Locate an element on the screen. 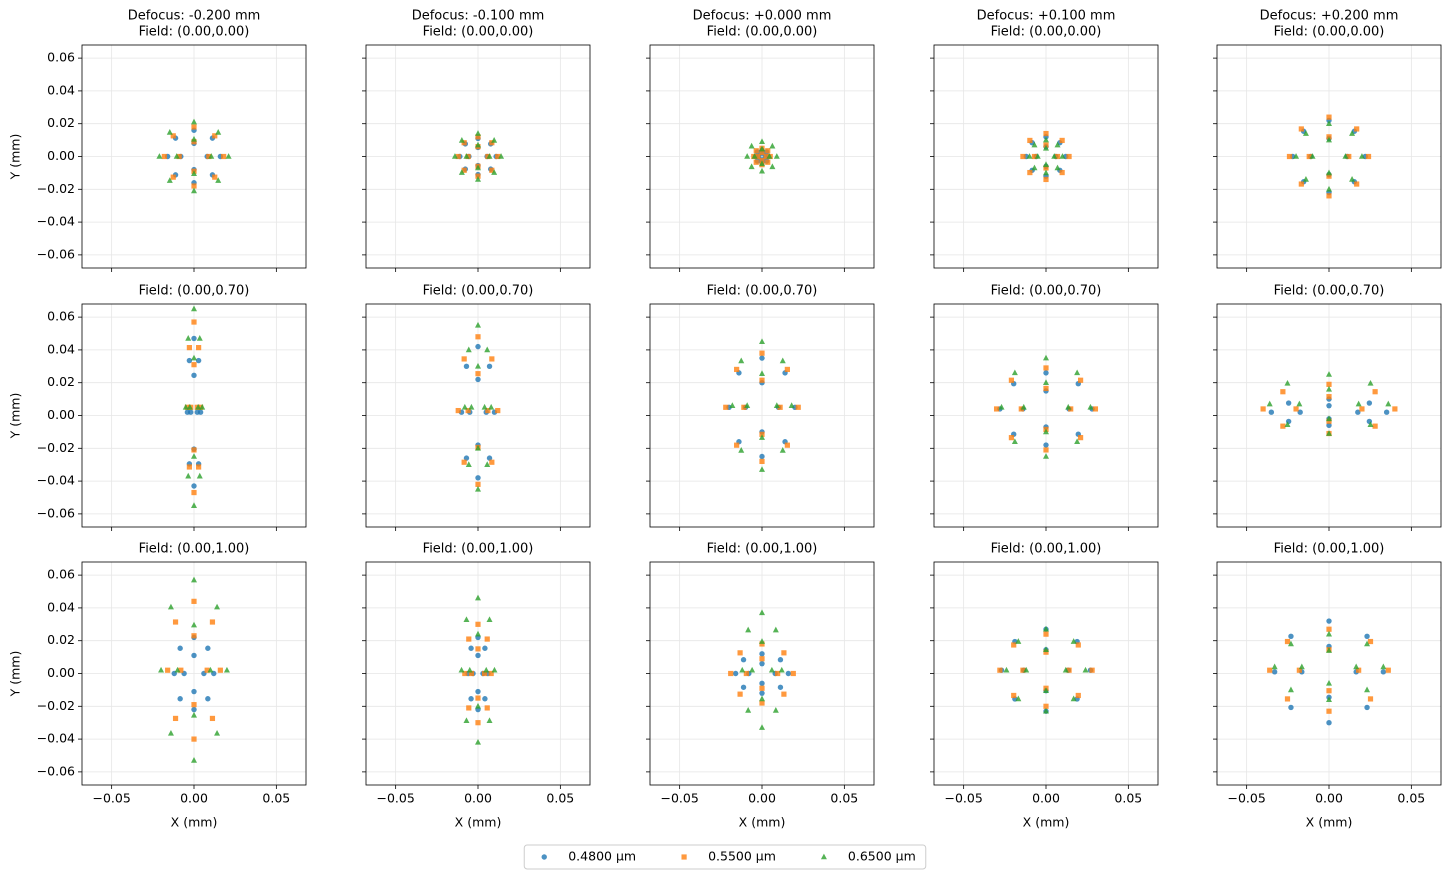 This screenshot has height=880, width=1449. plot-frame is located at coordinates (194, 156).